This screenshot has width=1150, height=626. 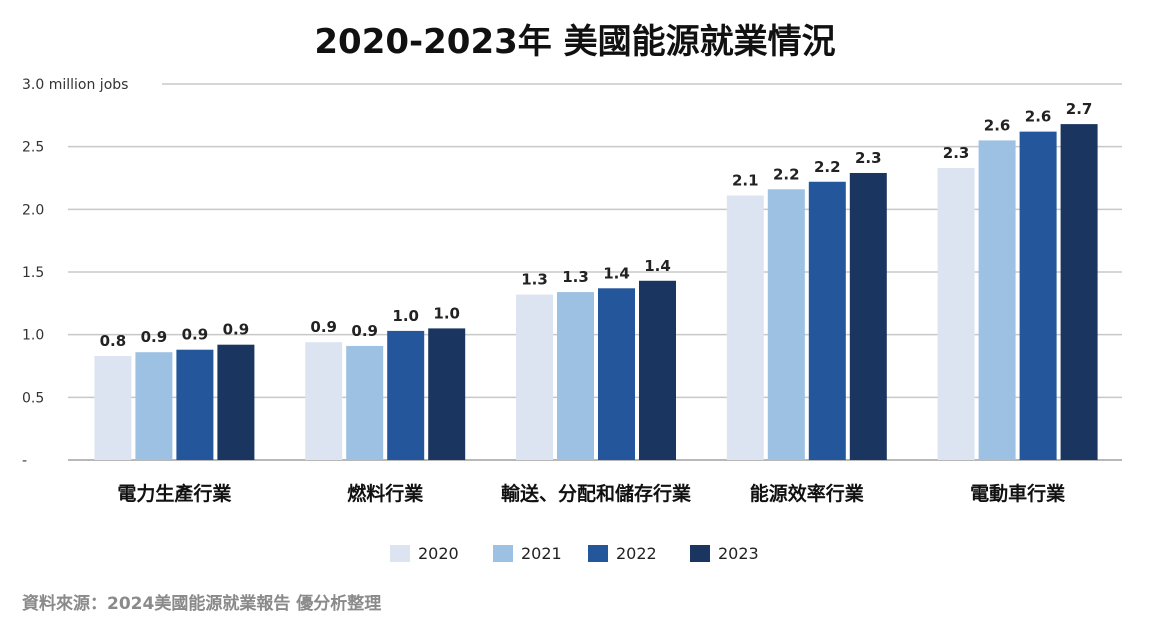 What do you see at coordinates (33, 398) in the screenshot?
I see `y-tick-label: 0.5` at bounding box center [33, 398].